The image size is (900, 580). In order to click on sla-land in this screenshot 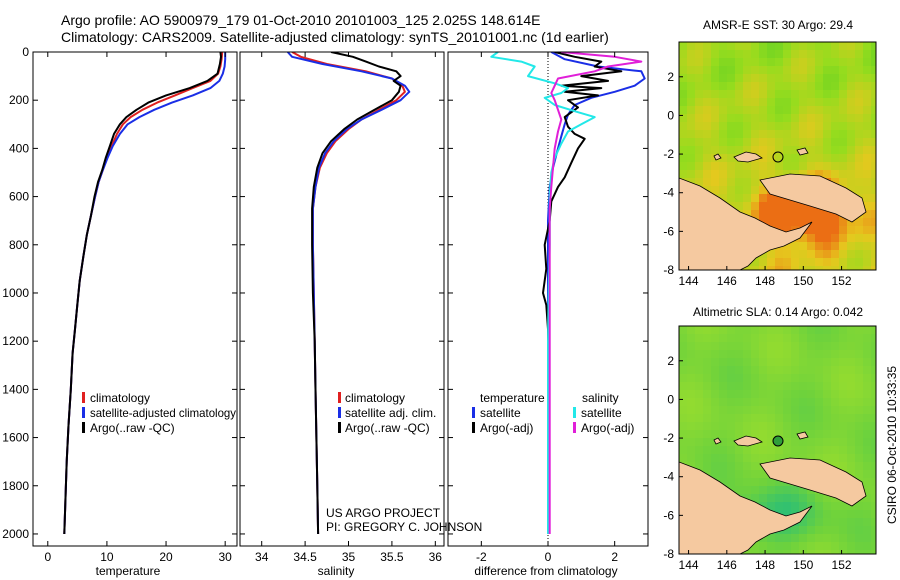, I will do `click(773, 492)`.